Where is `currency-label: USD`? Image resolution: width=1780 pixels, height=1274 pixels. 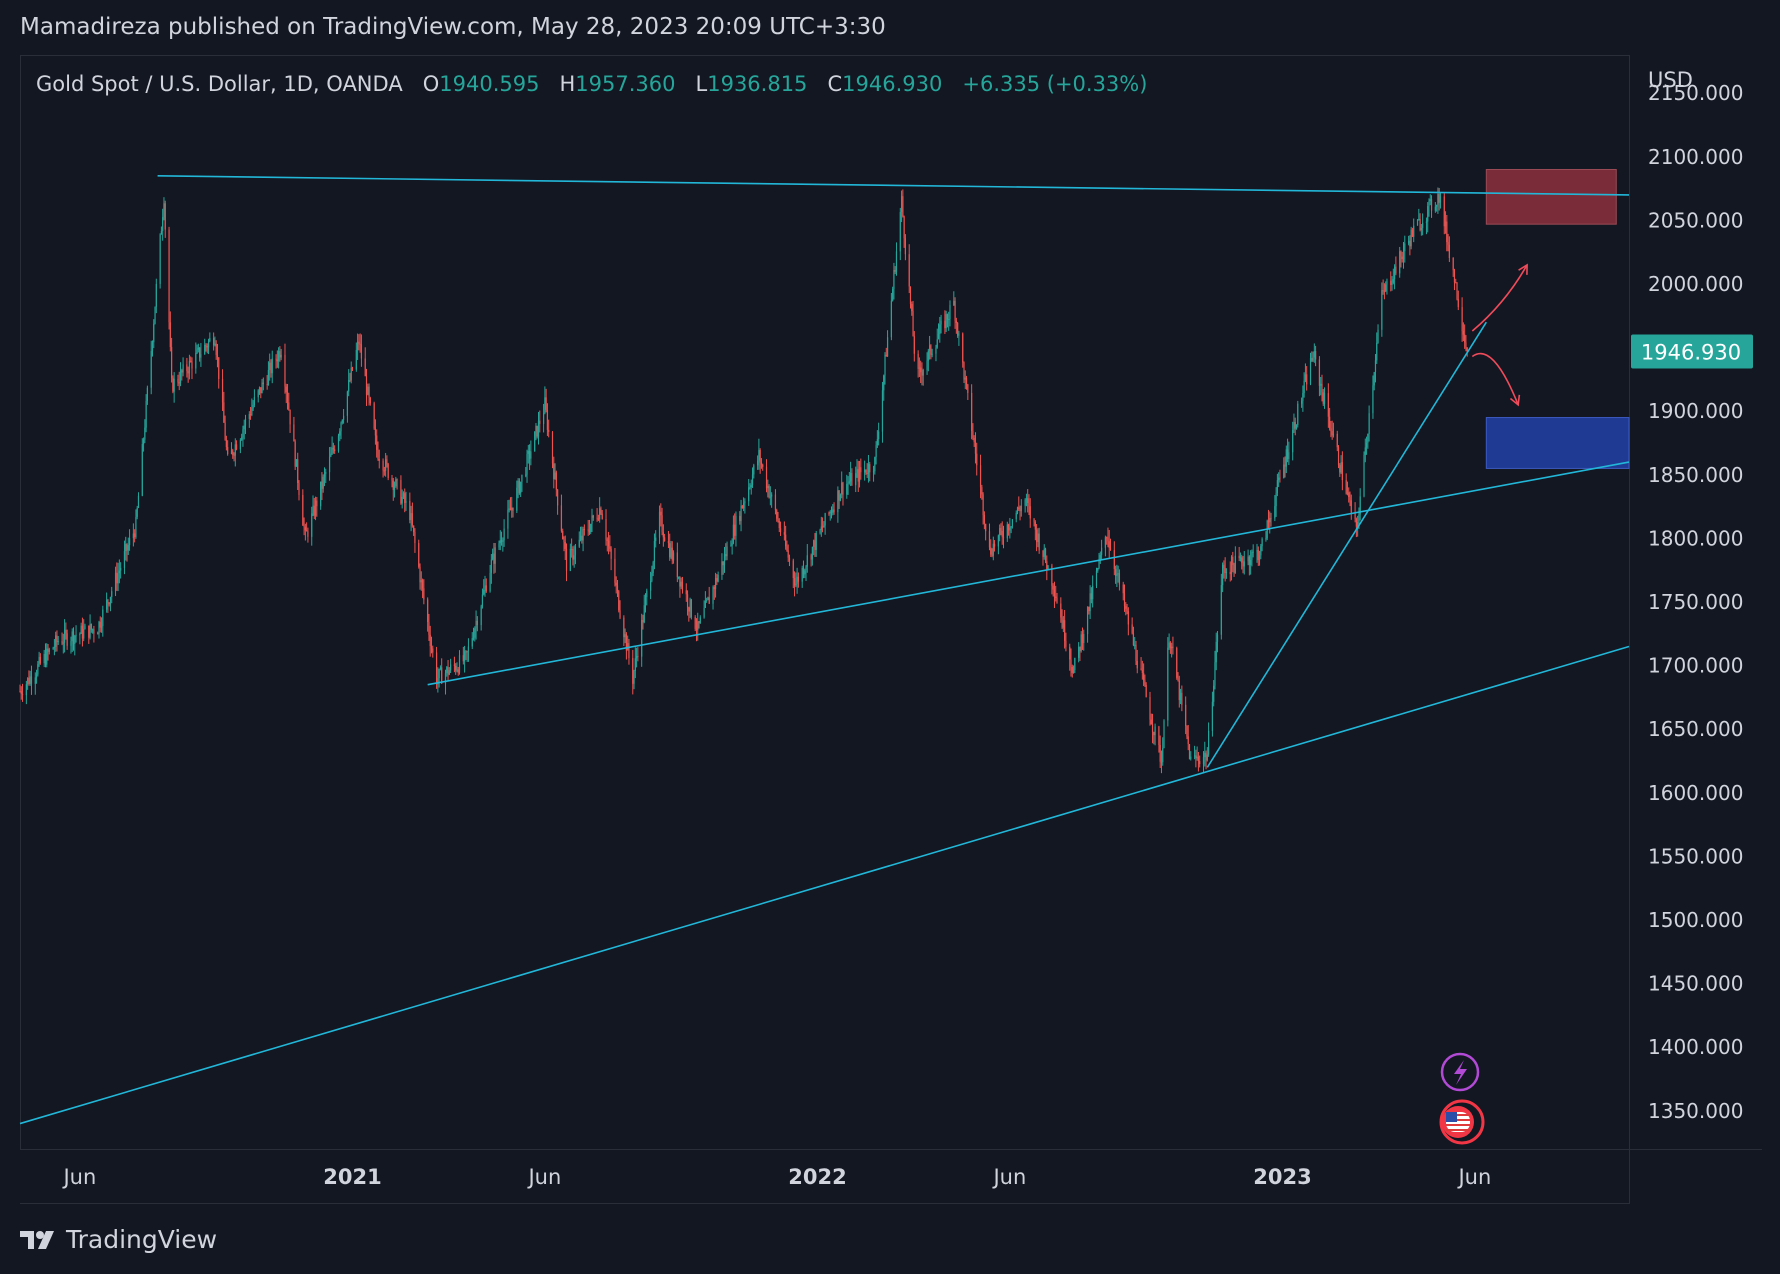
currency-label: USD is located at coordinates (1670, 80).